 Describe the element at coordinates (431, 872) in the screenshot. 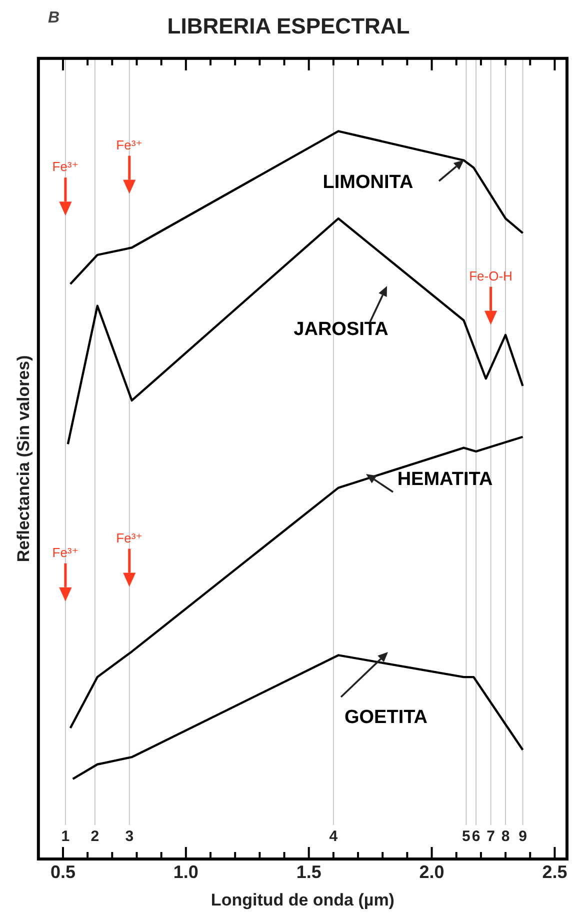

I see `x-tick-label: 2.0` at that location.